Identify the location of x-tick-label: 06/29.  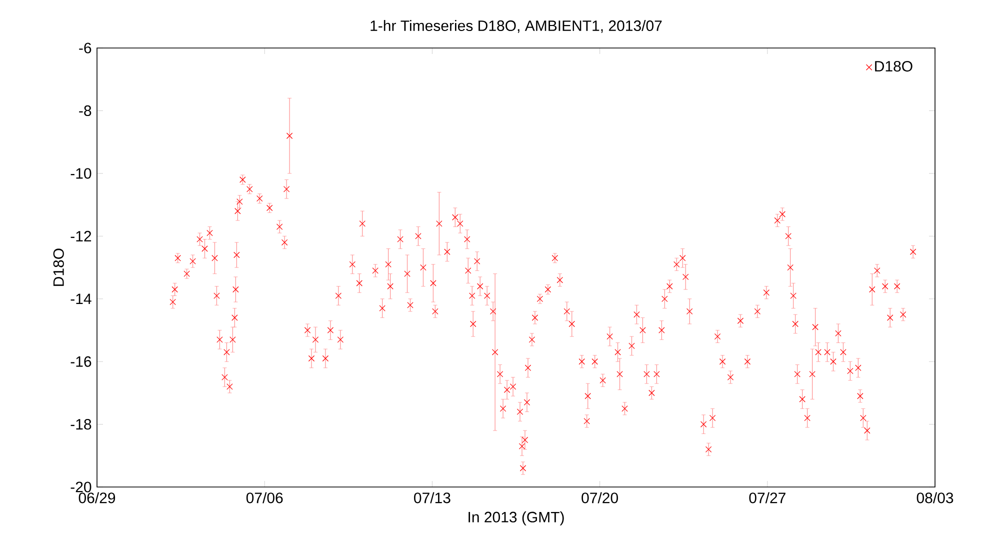
(97, 498).